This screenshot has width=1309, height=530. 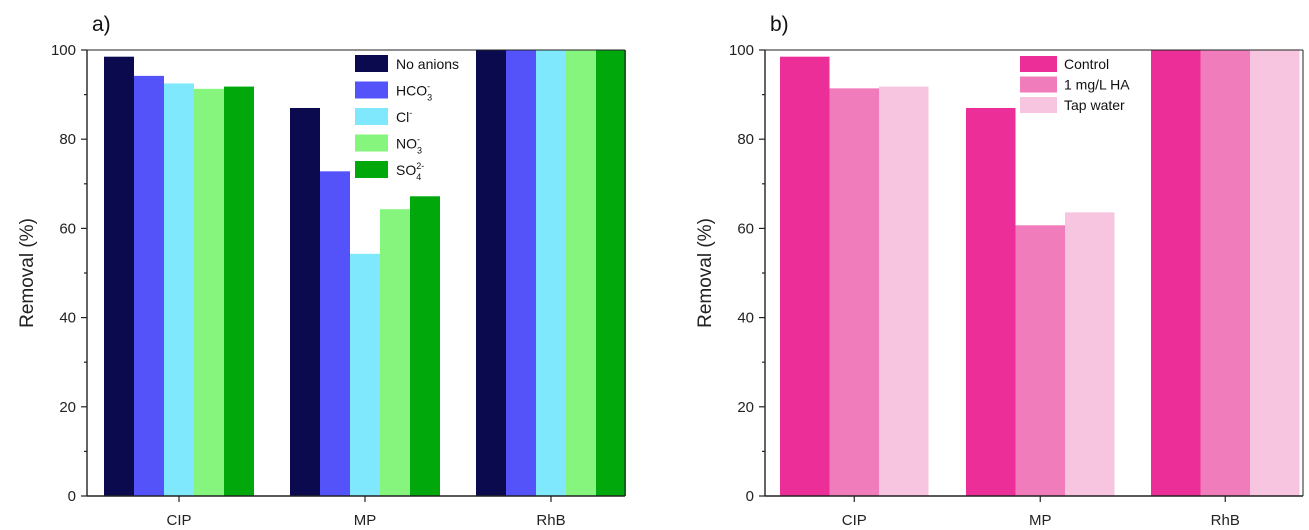 I want to click on legend-item: Tap water, so click(x=1072, y=105).